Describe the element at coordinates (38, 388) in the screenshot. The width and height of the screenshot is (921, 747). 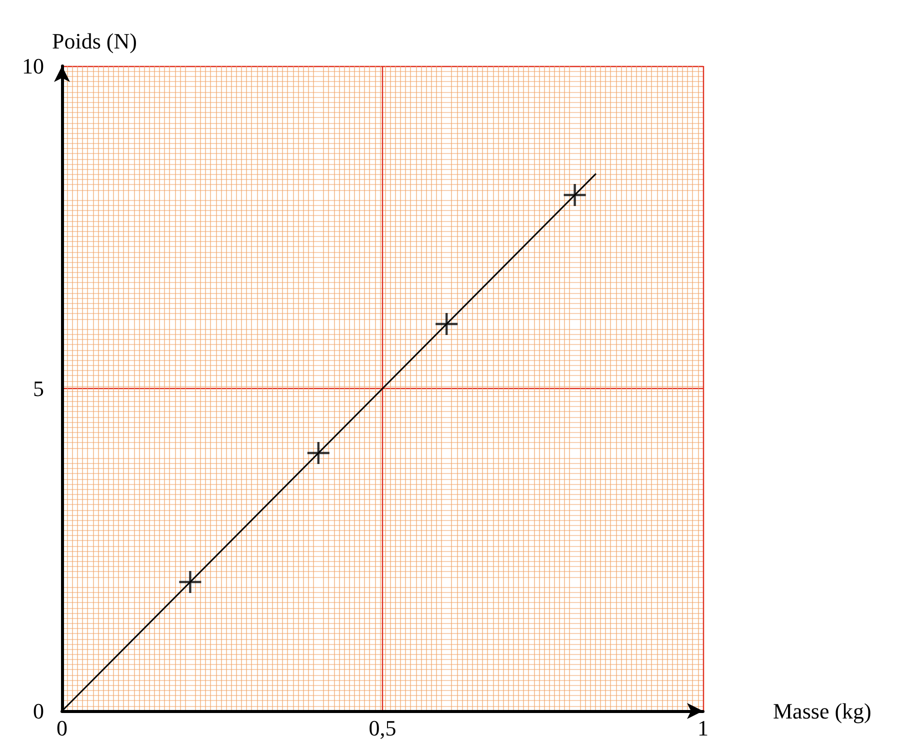
I see `y-tick-label: 5` at that location.